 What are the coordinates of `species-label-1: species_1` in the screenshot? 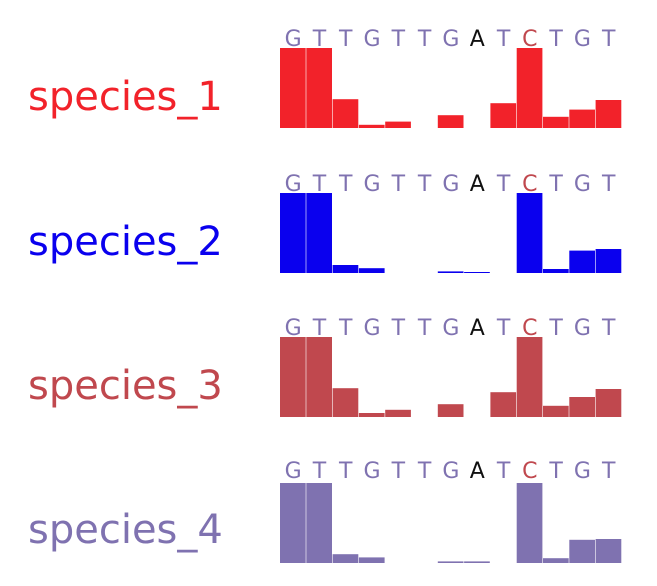 It's located at (125, 97).